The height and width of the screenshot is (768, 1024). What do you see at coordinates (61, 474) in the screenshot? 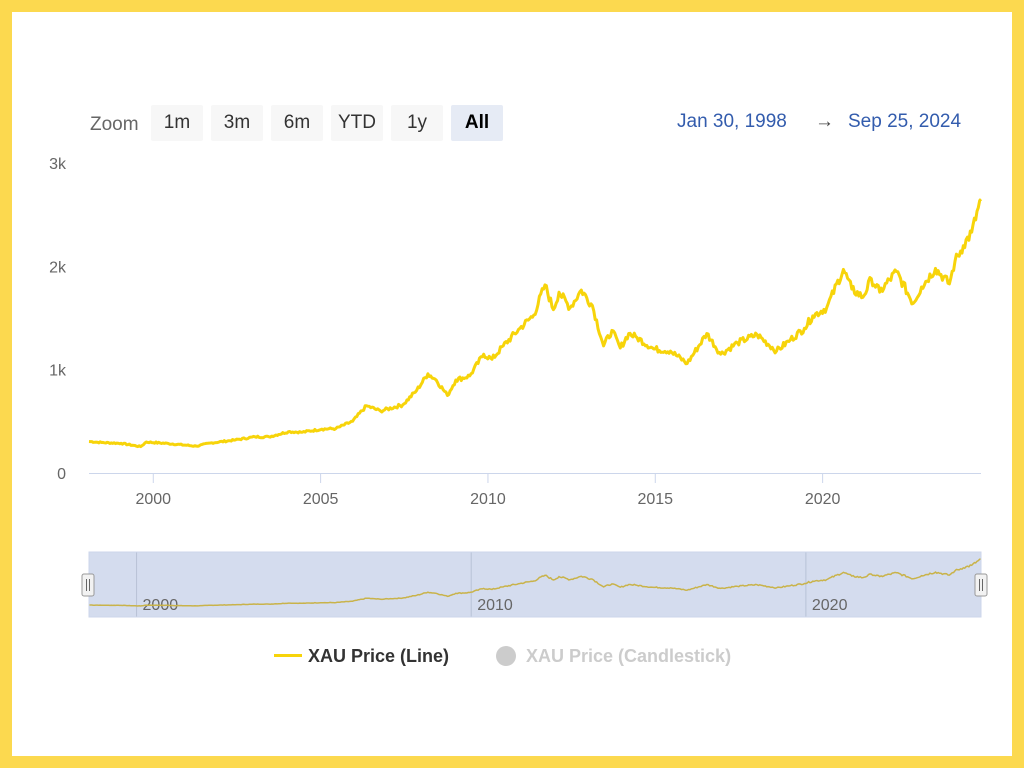
I see `y-tick-label: 0` at bounding box center [61, 474].